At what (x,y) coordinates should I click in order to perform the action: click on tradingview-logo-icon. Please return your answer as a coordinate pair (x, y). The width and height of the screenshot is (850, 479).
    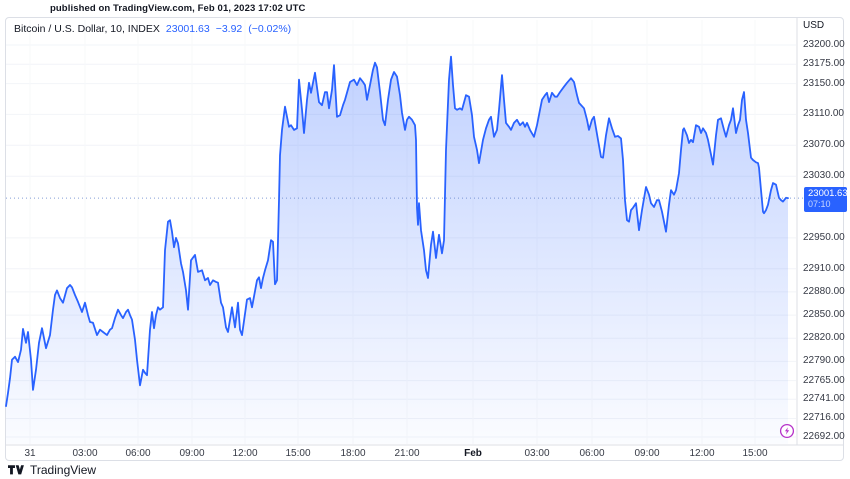
    Looking at the image, I should click on (16, 470).